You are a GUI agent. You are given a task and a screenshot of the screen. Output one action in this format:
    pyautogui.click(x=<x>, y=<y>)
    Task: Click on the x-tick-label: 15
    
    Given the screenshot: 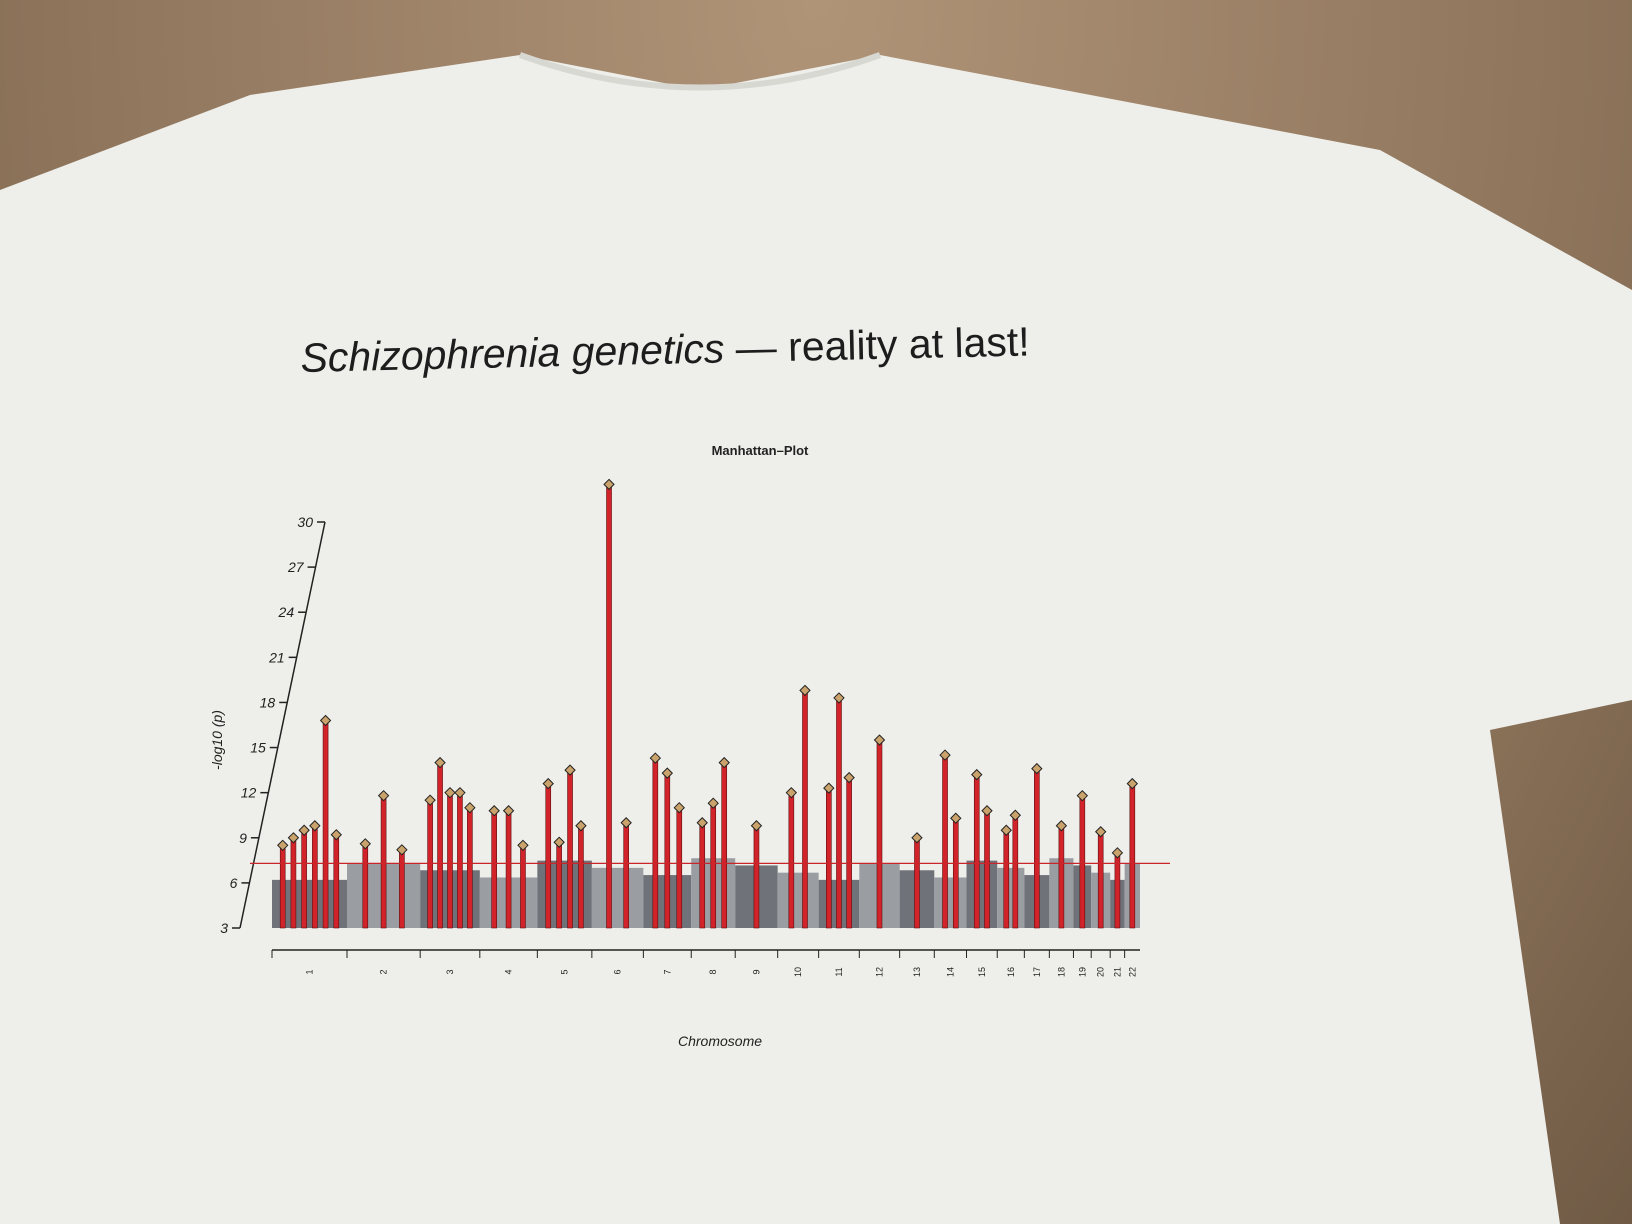 What is the action you would take?
    pyautogui.click(x=982, y=972)
    